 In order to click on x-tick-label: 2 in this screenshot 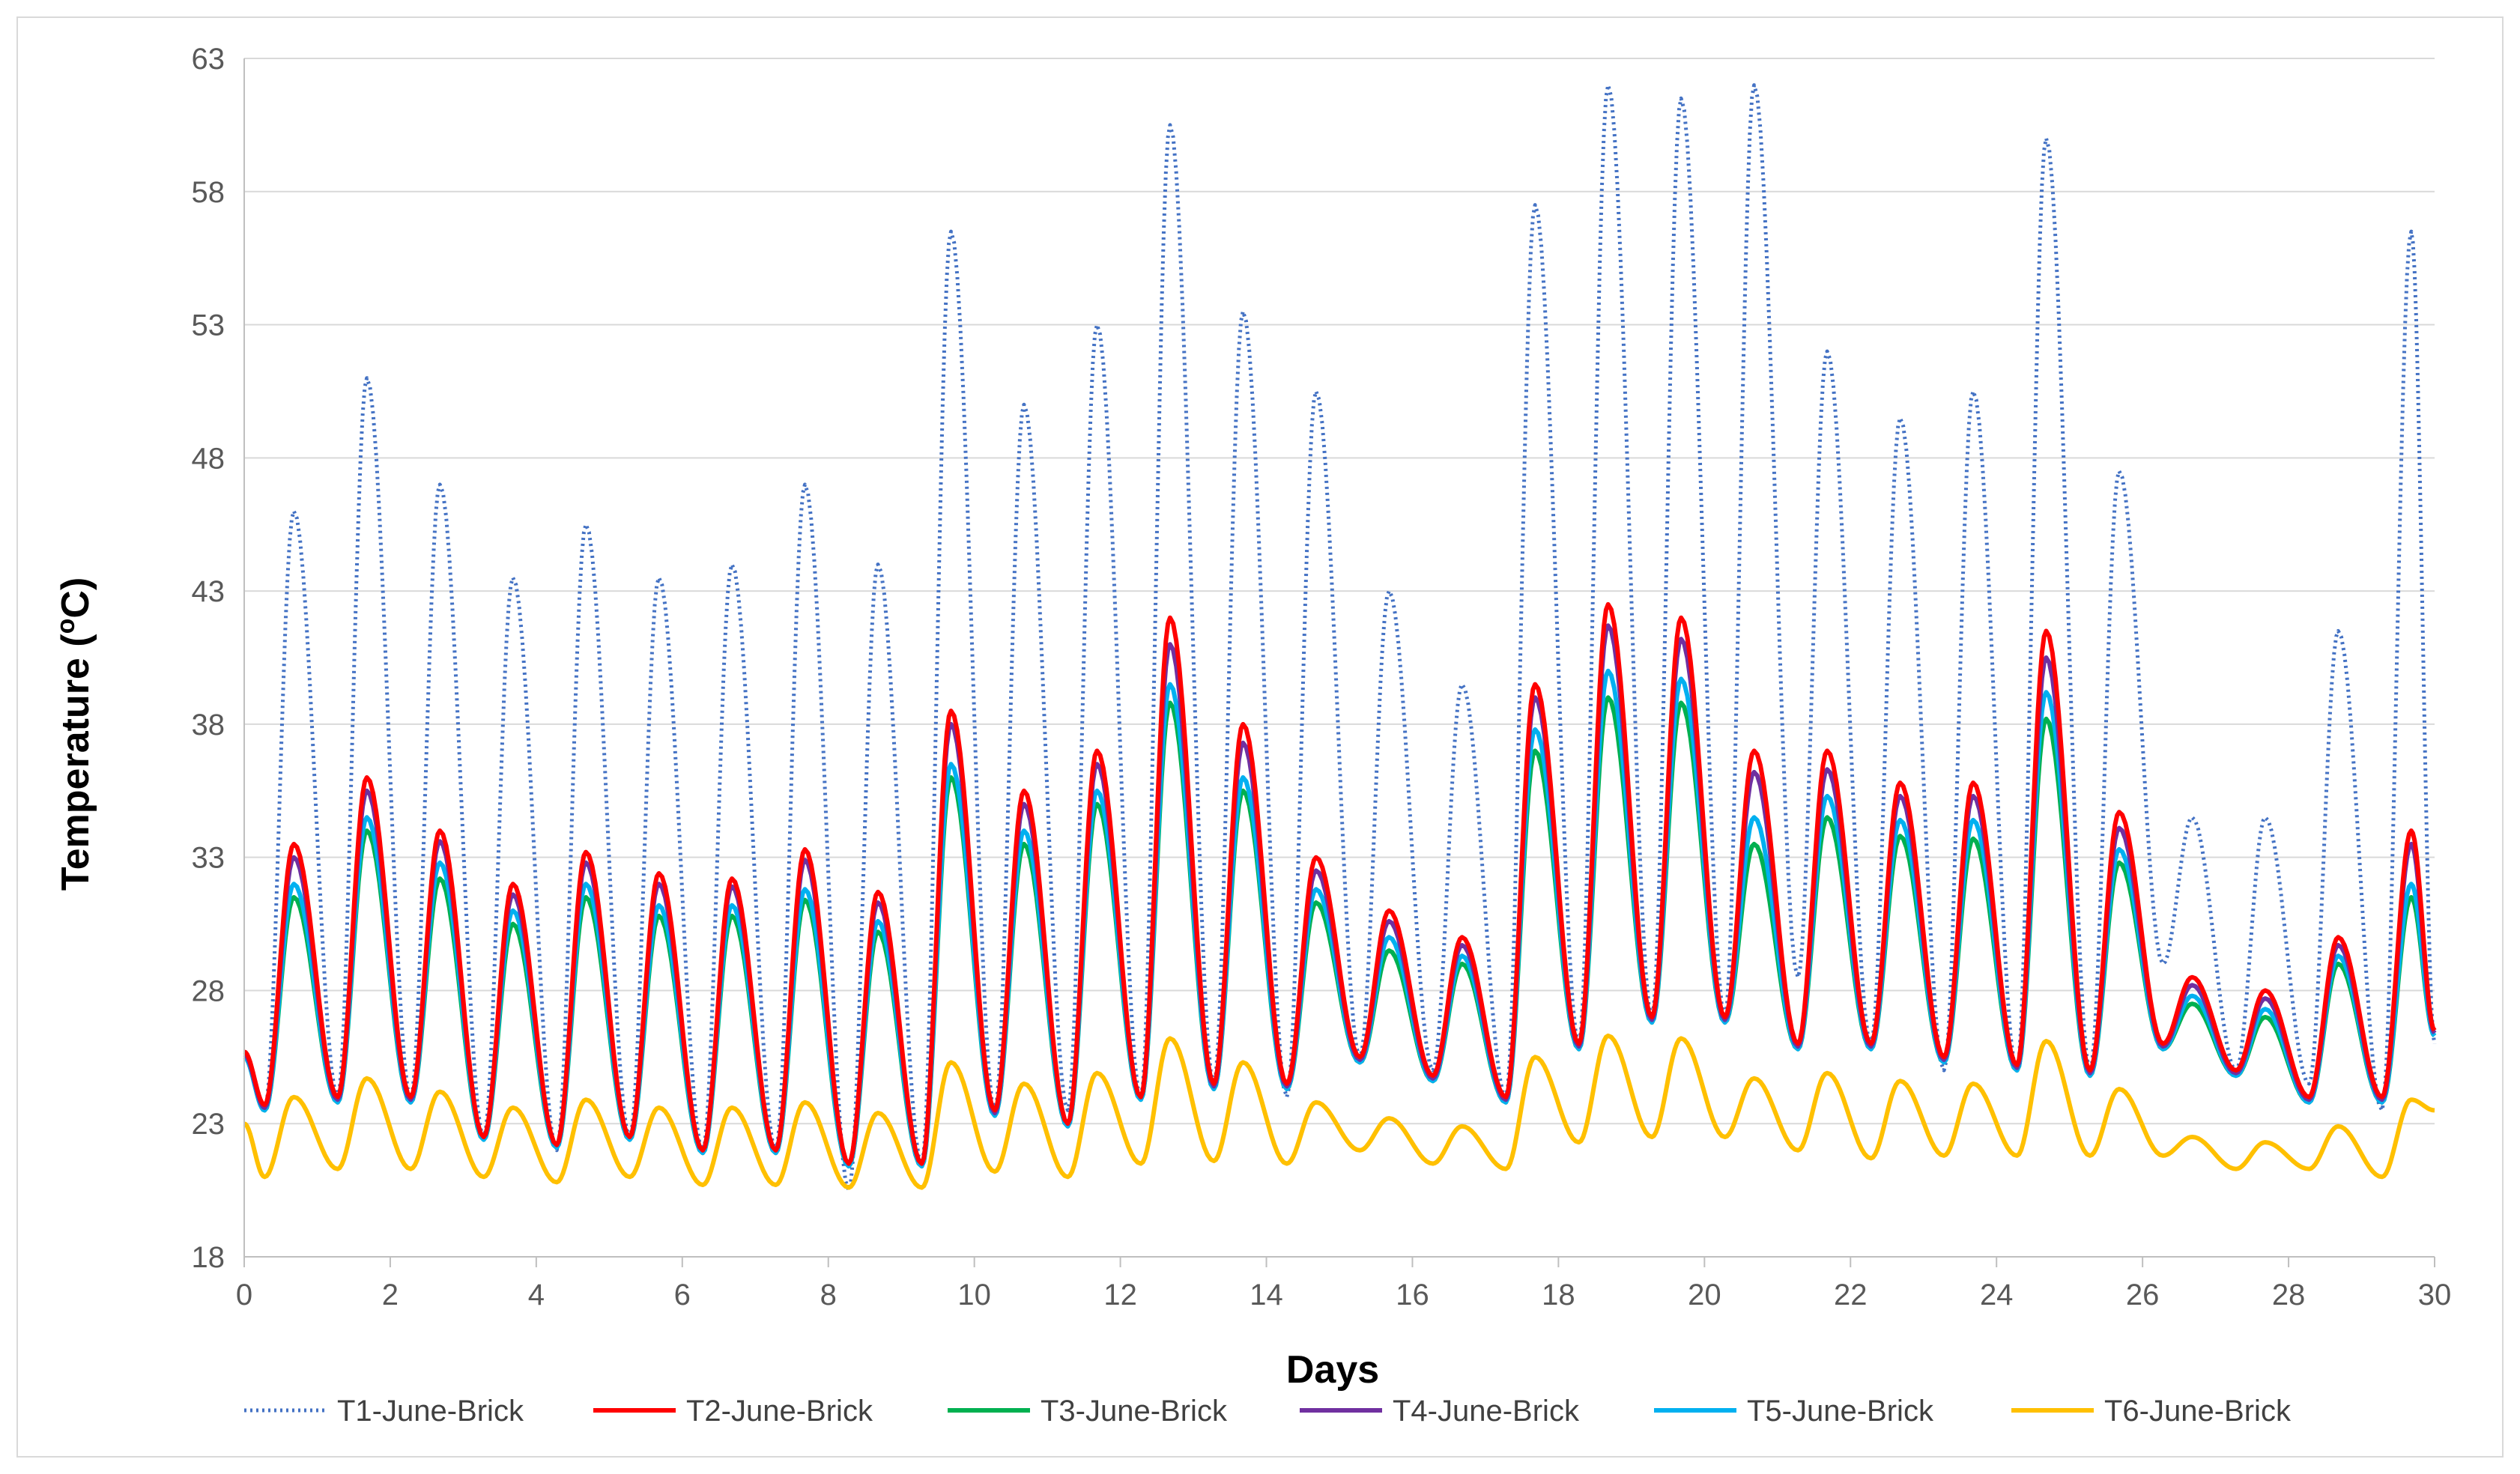, I will do `click(390, 1295)`.